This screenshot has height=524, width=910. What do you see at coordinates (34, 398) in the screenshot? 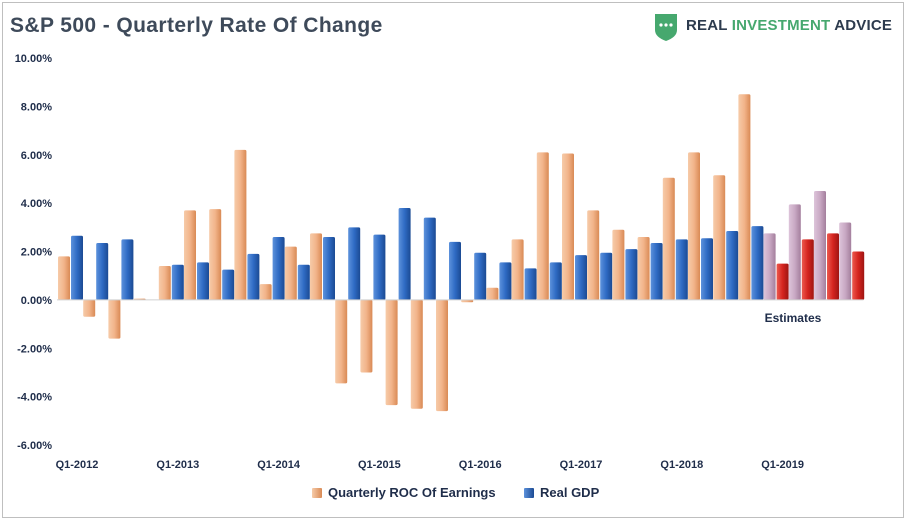
I see `y-tick-label: -4.00%` at bounding box center [34, 398].